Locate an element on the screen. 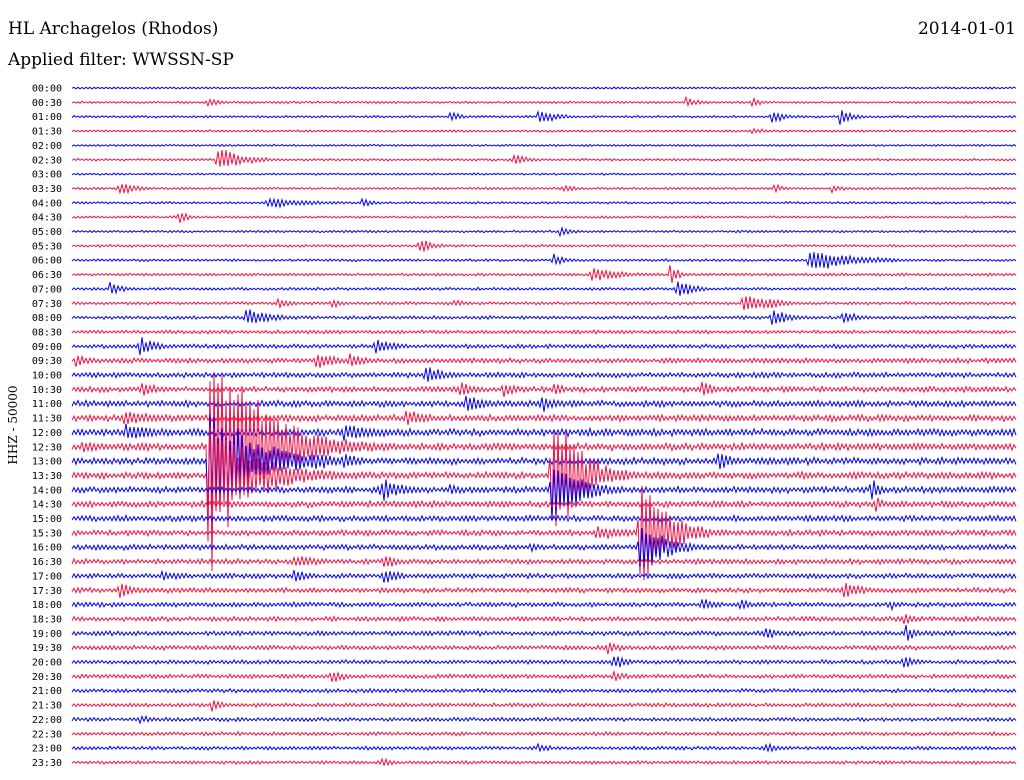 This screenshot has height=780, width=1024. station-title: HL Archagelos (Rhodos) is located at coordinates (113, 29).